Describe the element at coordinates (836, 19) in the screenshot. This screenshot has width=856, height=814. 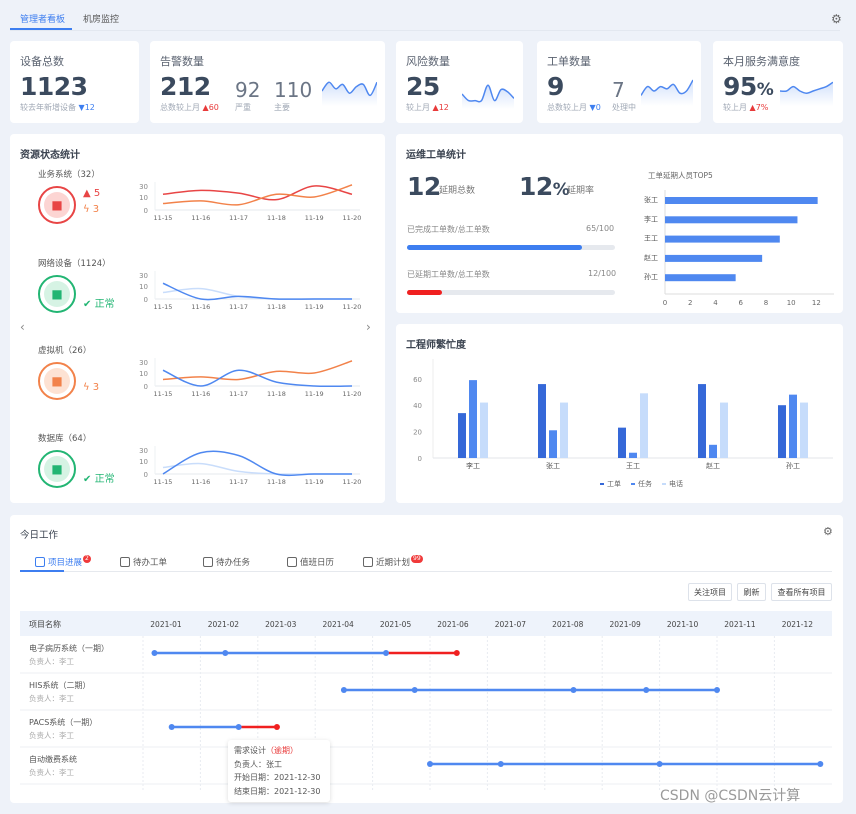
I see `settings-gear-icon: ⚙` at that location.